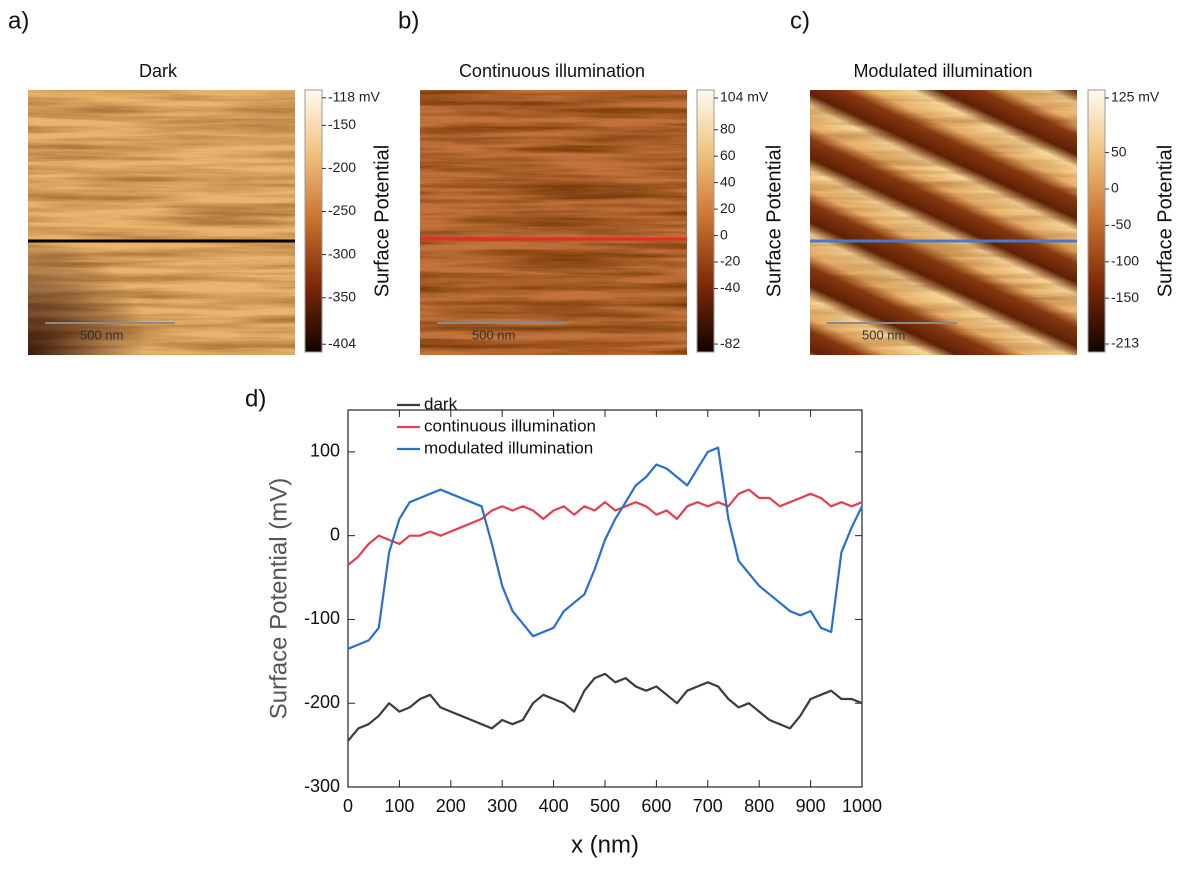  I want to click on colorbar-tick-label: 125 mV, so click(1135, 97).